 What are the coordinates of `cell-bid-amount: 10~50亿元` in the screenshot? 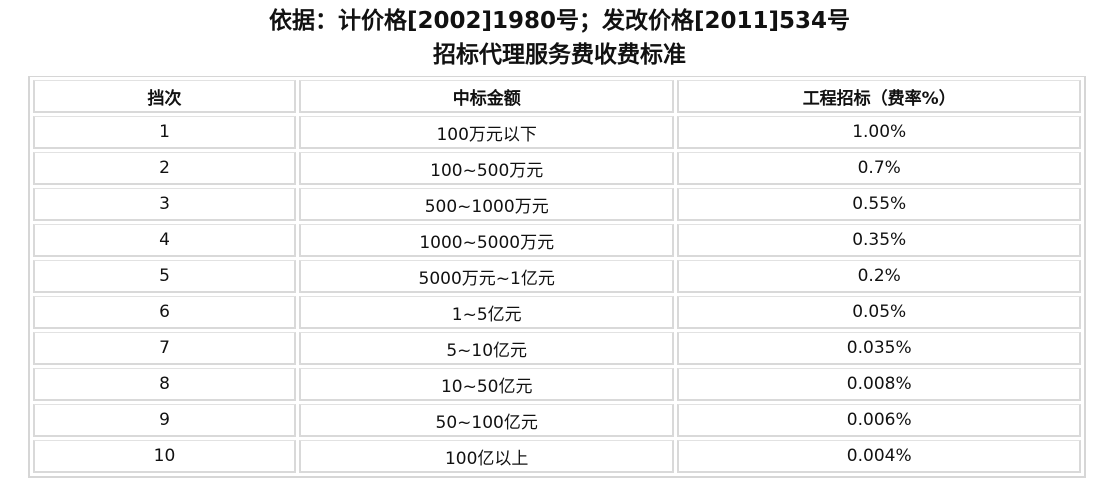 It's located at (487, 384).